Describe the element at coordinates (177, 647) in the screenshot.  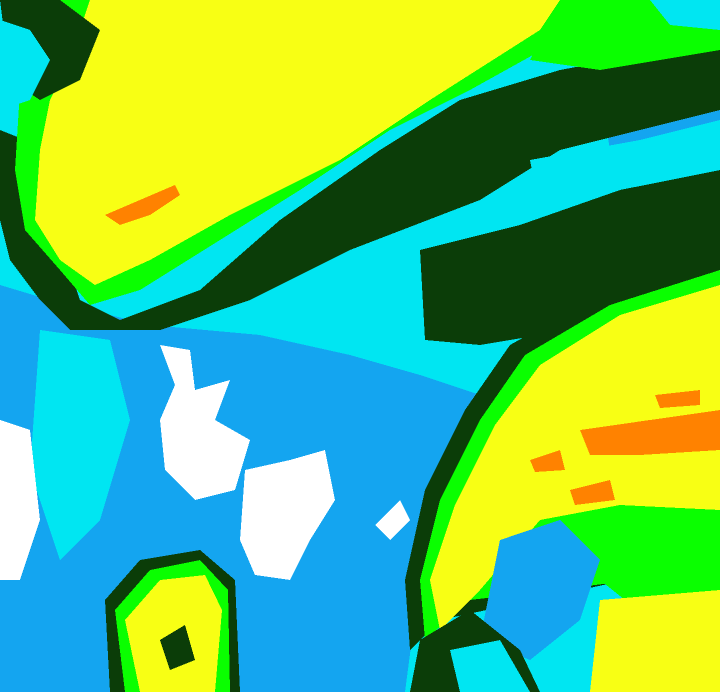
I see `region-darkspot-bottomleft` at that location.